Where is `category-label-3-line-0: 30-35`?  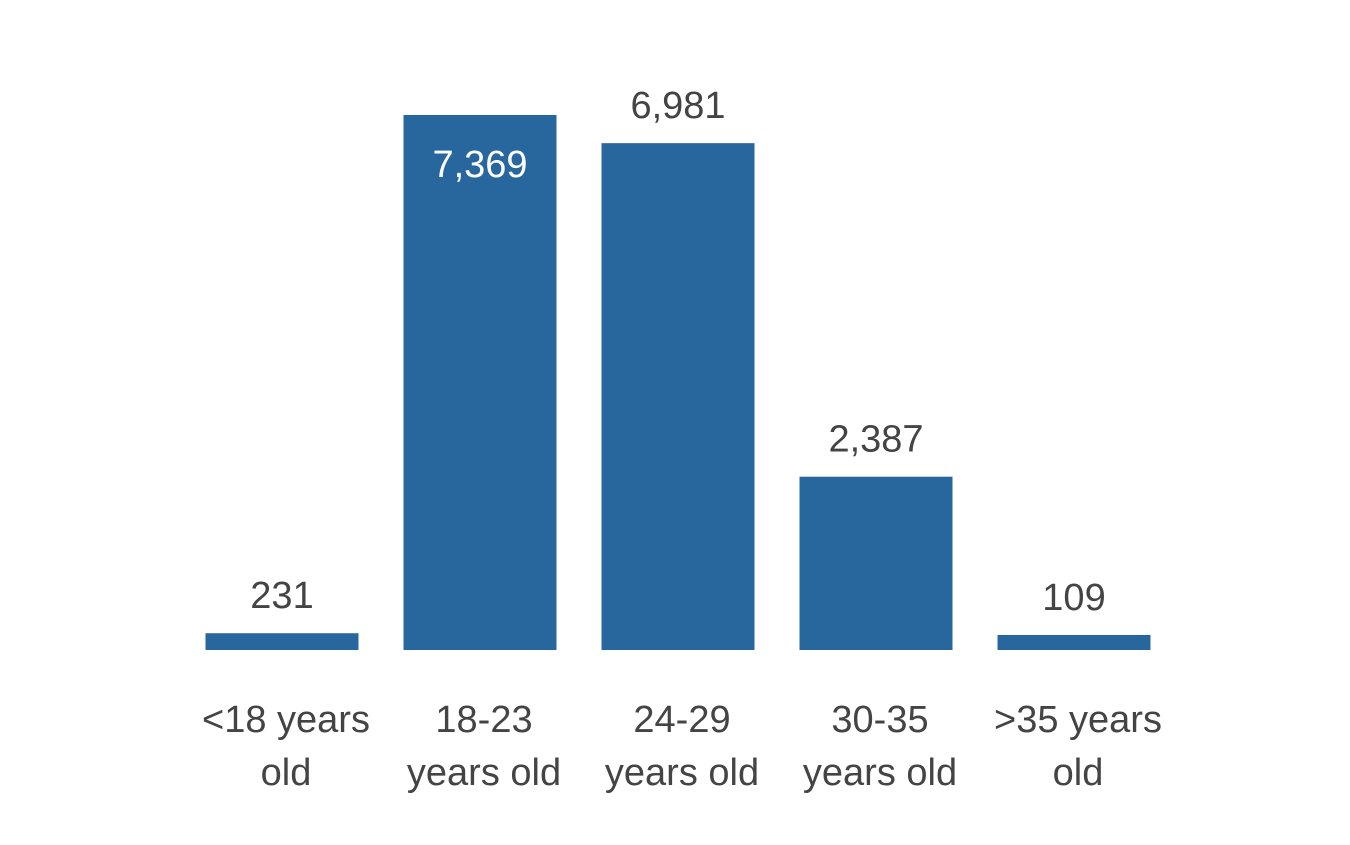
category-label-3-line-0: 30-35 is located at coordinates (879, 720).